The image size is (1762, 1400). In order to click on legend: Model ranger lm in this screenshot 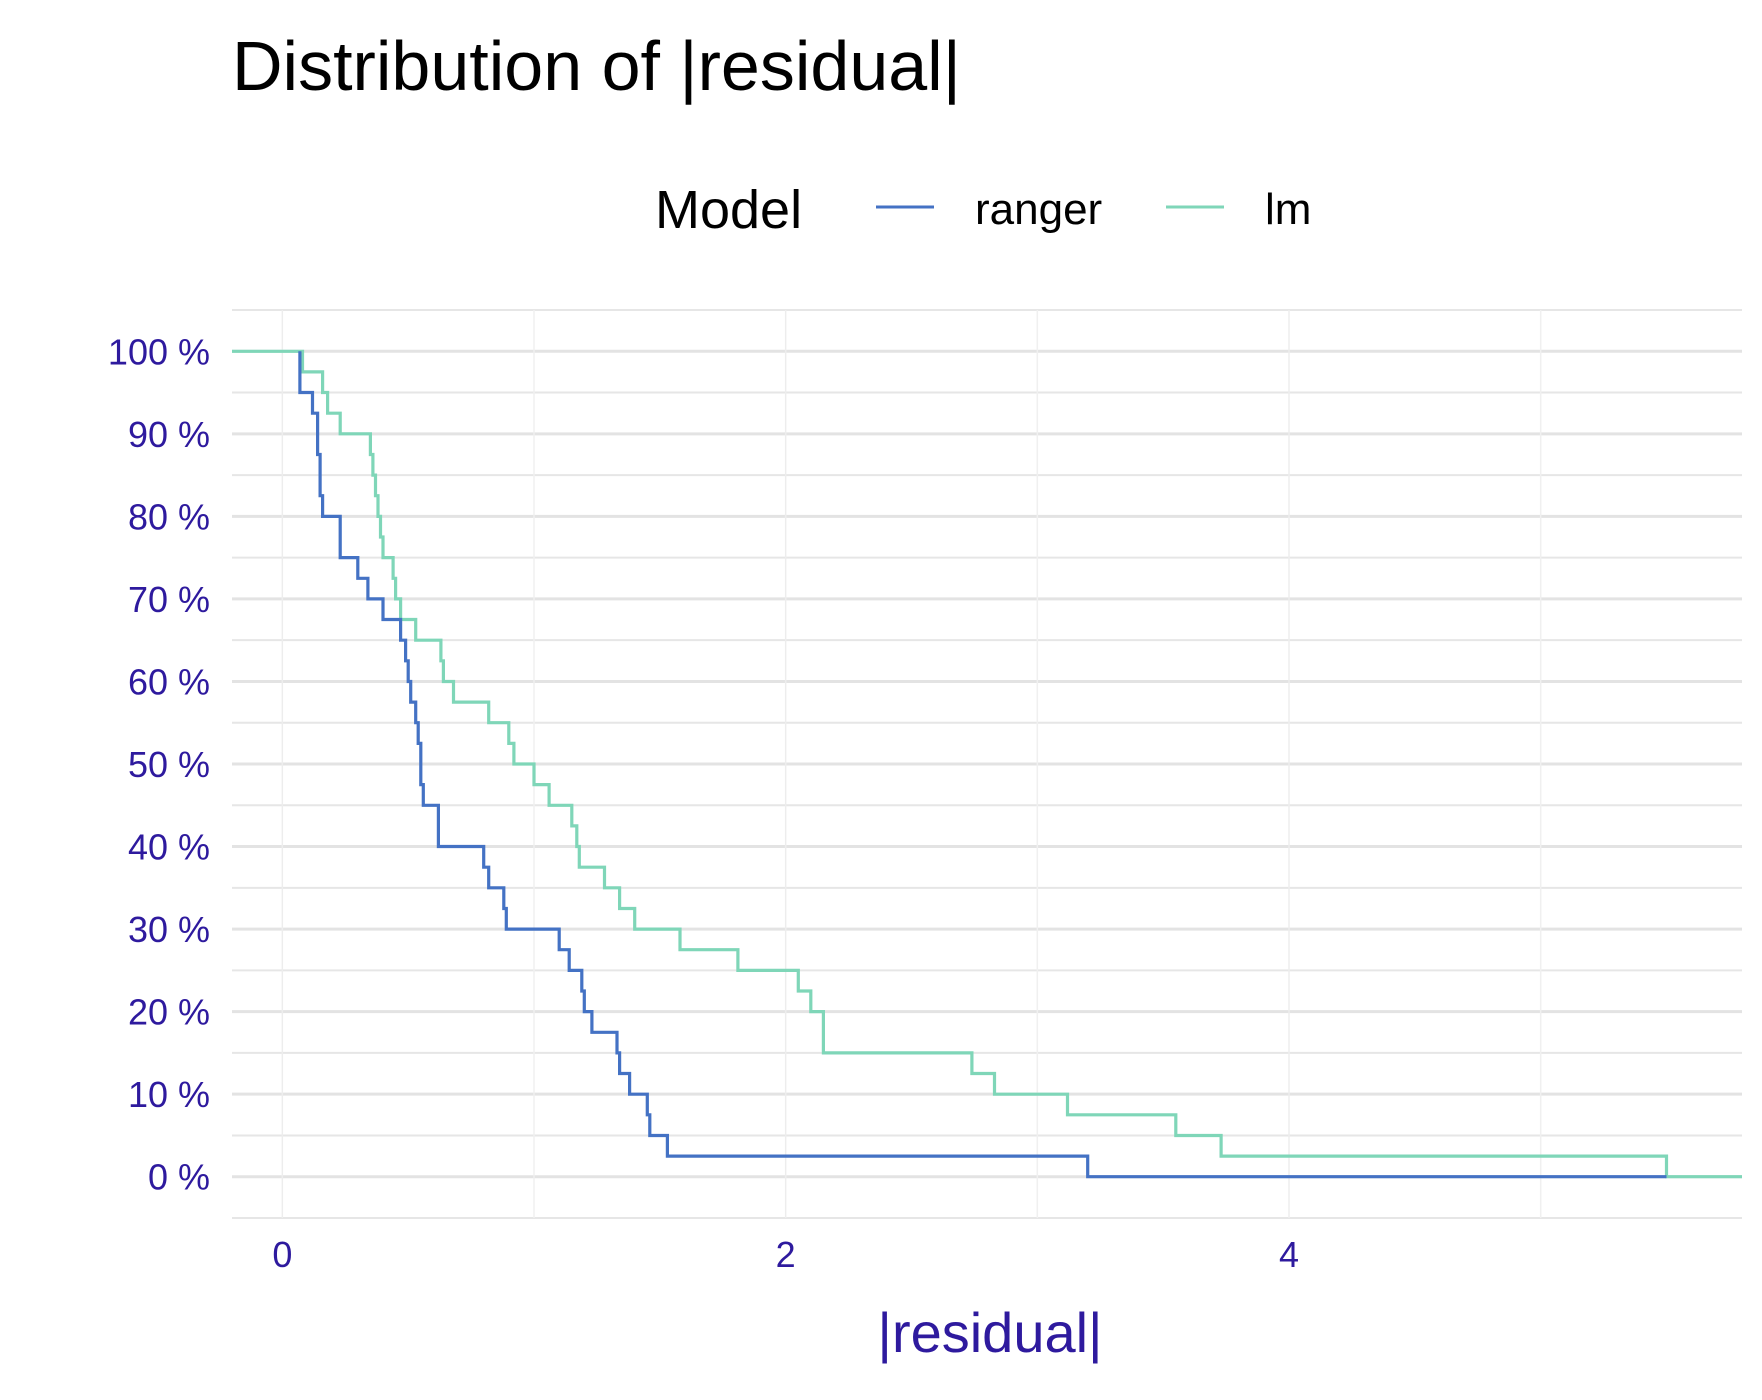, I will do `click(983, 210)`.